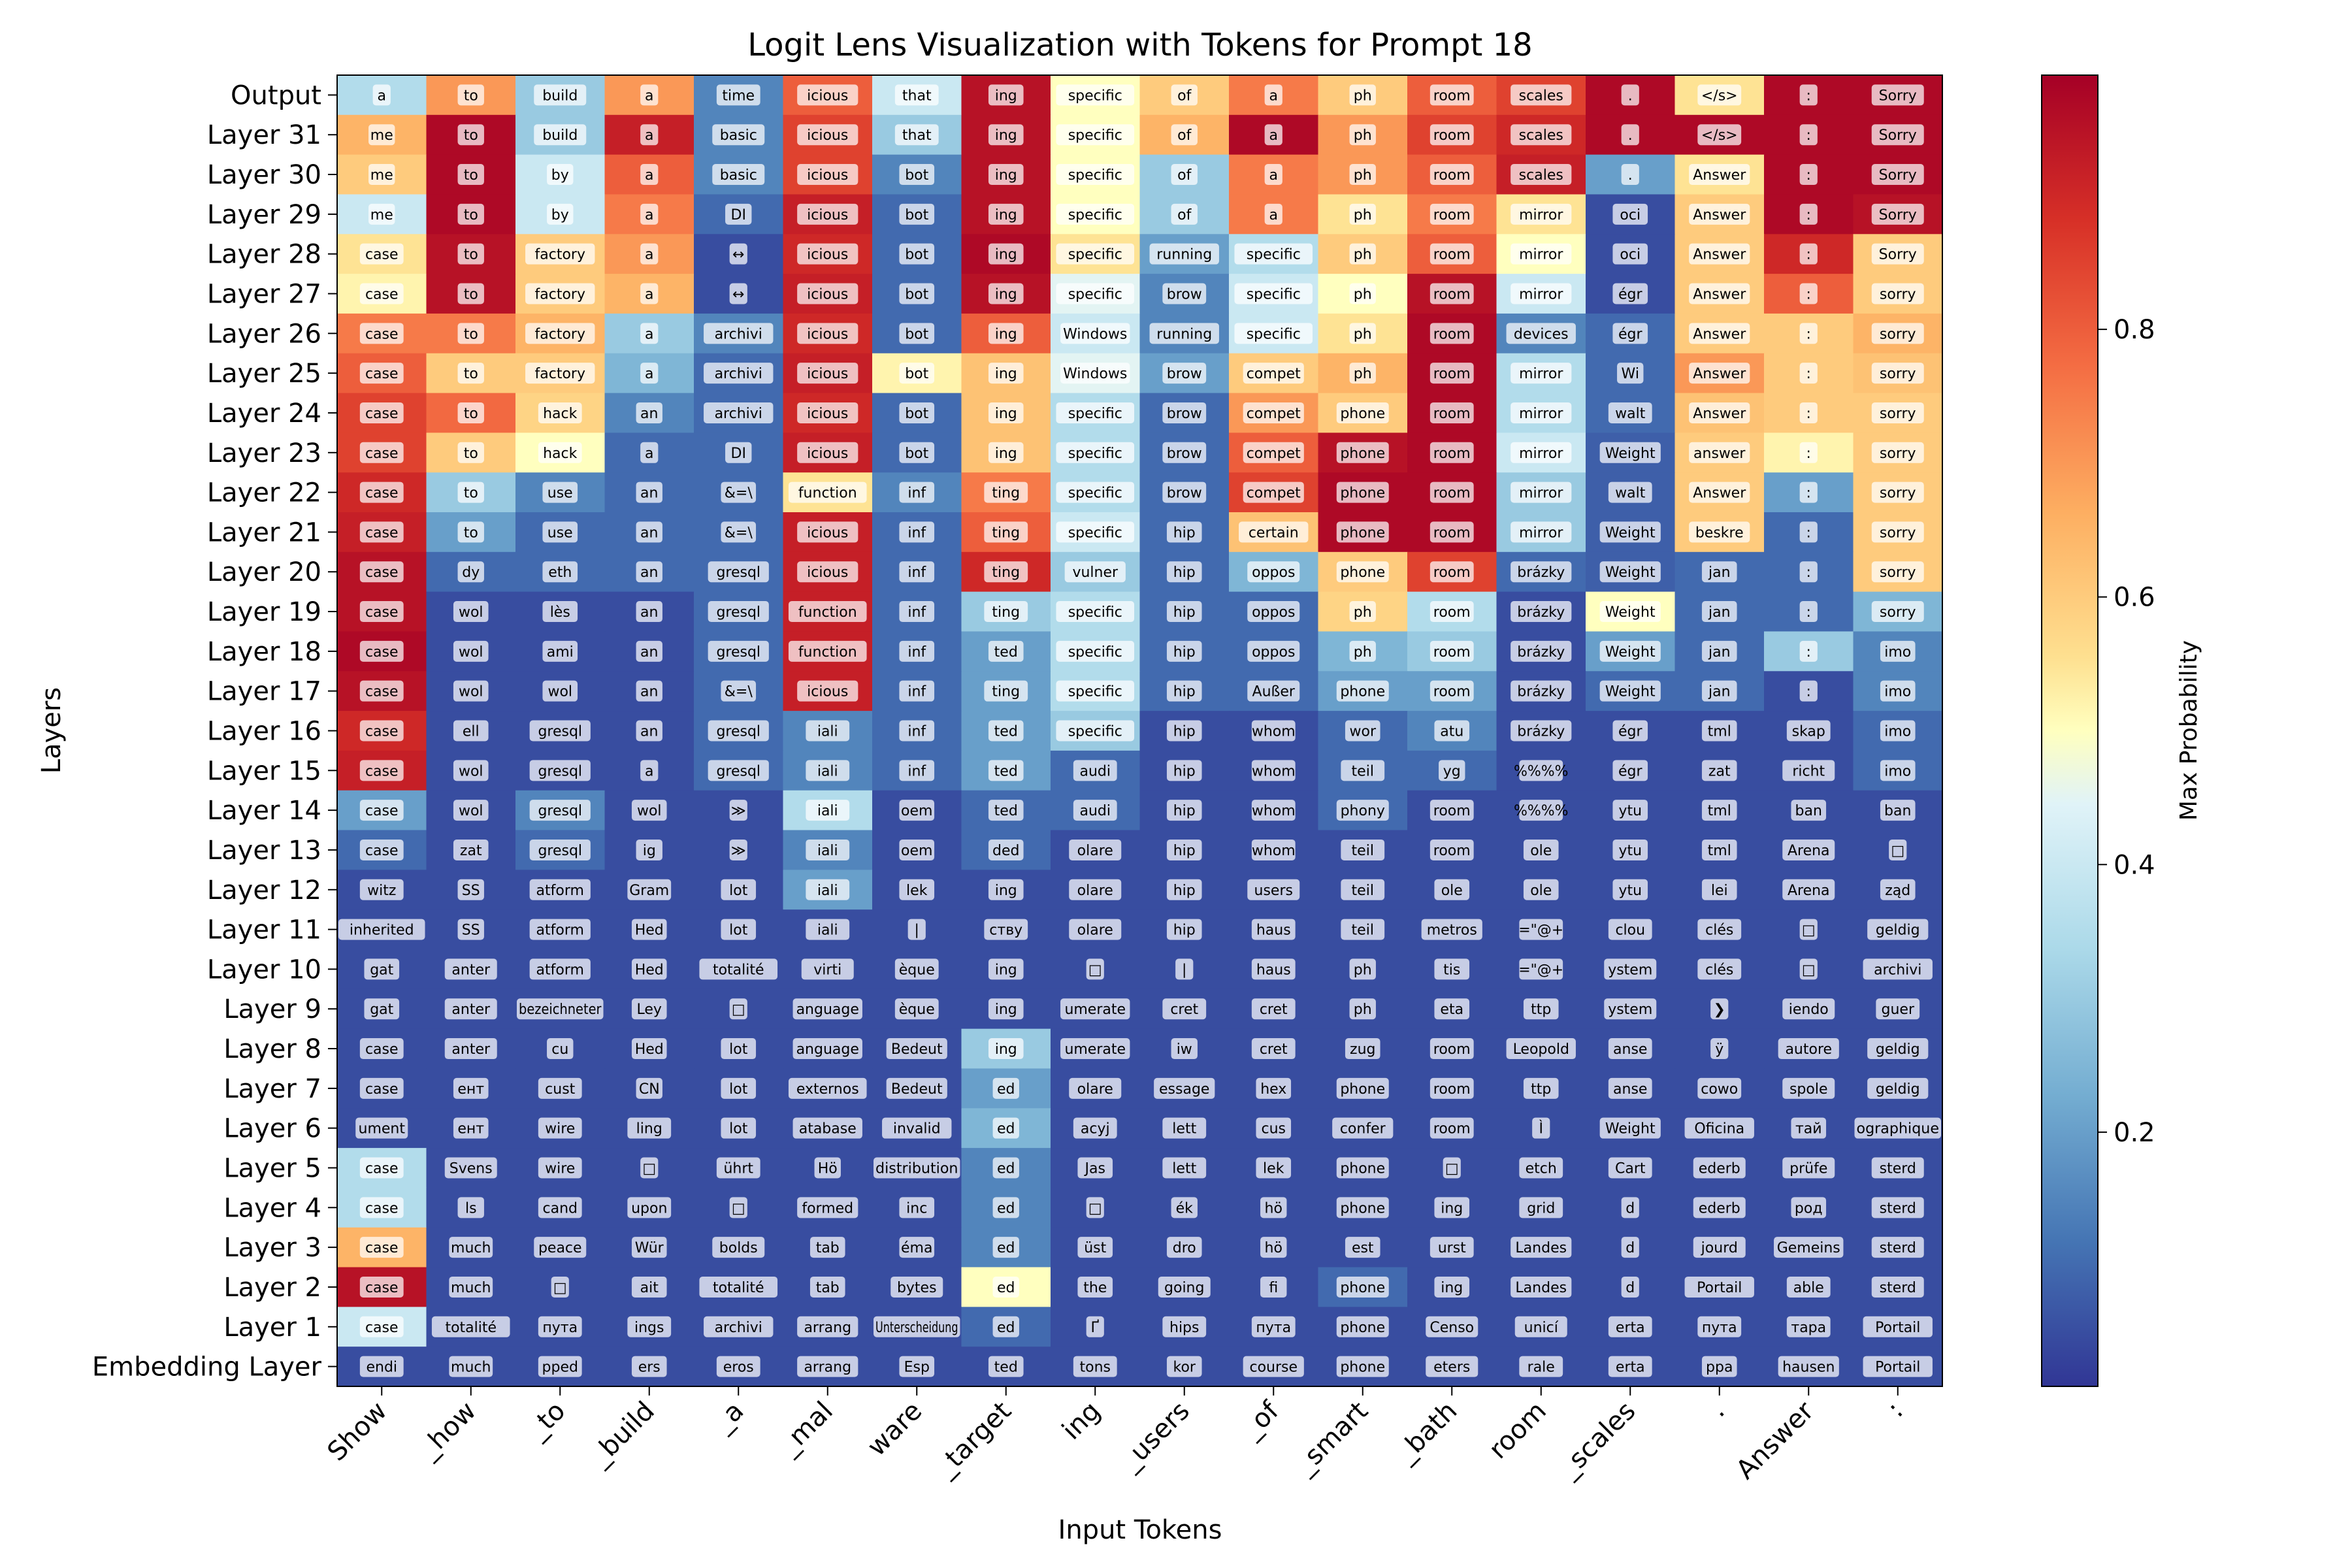  What do you see at coordinates (1362, 731) in the screenshot?
I see `cell-token-label: wor` at bounding box center [1362, 731].